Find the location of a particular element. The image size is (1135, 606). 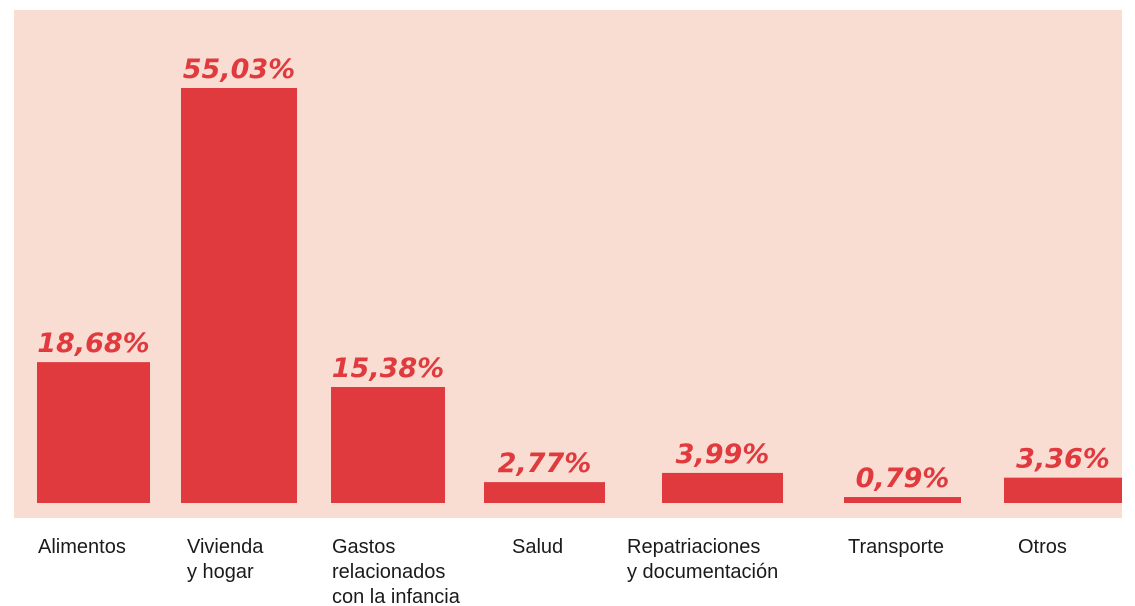

bar-value-label-5: 3,99% is located at coordinates (723, 454).